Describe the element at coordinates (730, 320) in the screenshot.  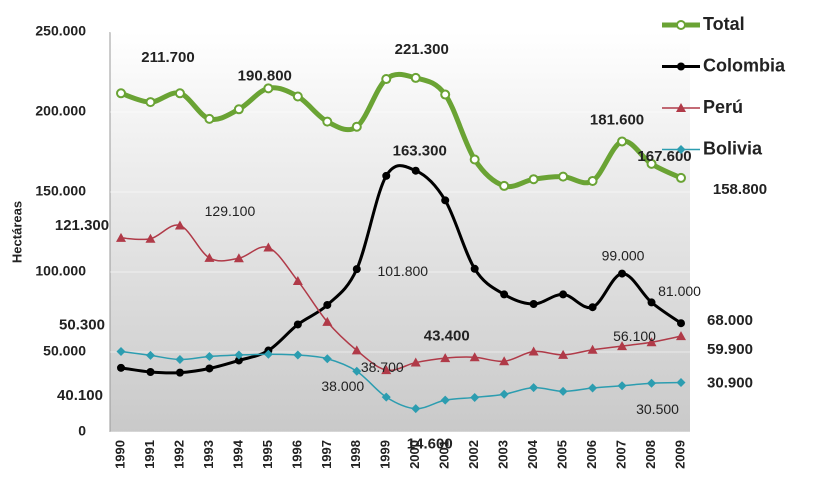
I see `data-label: 68.000` at that location.